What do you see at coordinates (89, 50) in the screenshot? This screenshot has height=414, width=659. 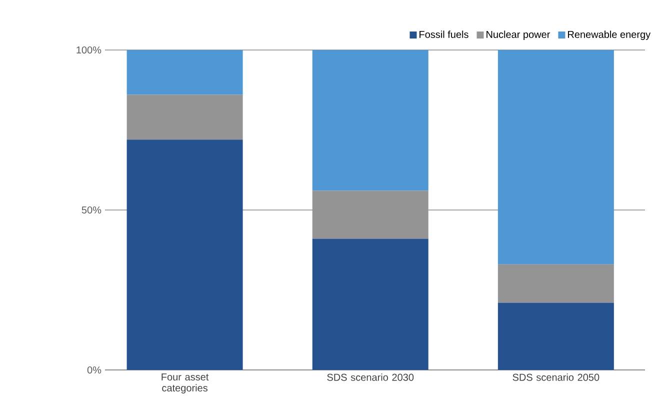 I see `y-tick-label: 100%` at bounding box center [89, 50].